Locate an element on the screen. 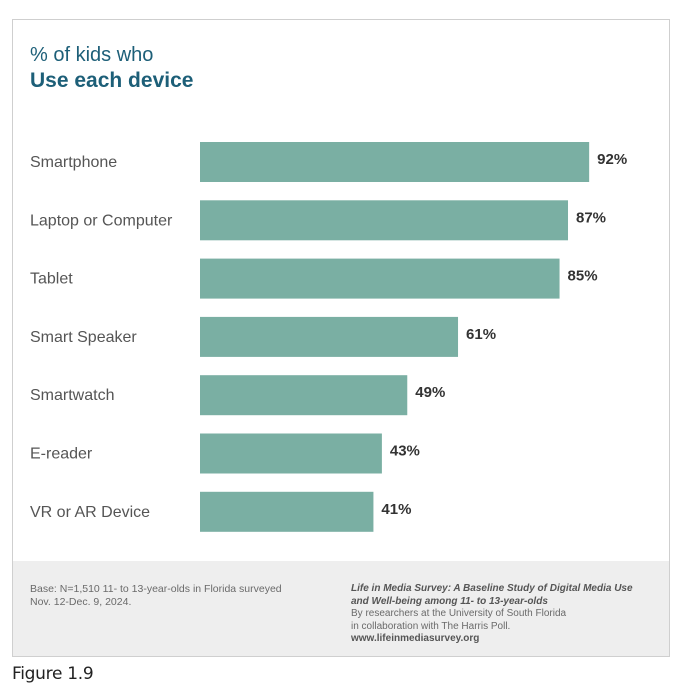 The image size is (677, 688). value-label: 49% is located at coordinates (430, 392).